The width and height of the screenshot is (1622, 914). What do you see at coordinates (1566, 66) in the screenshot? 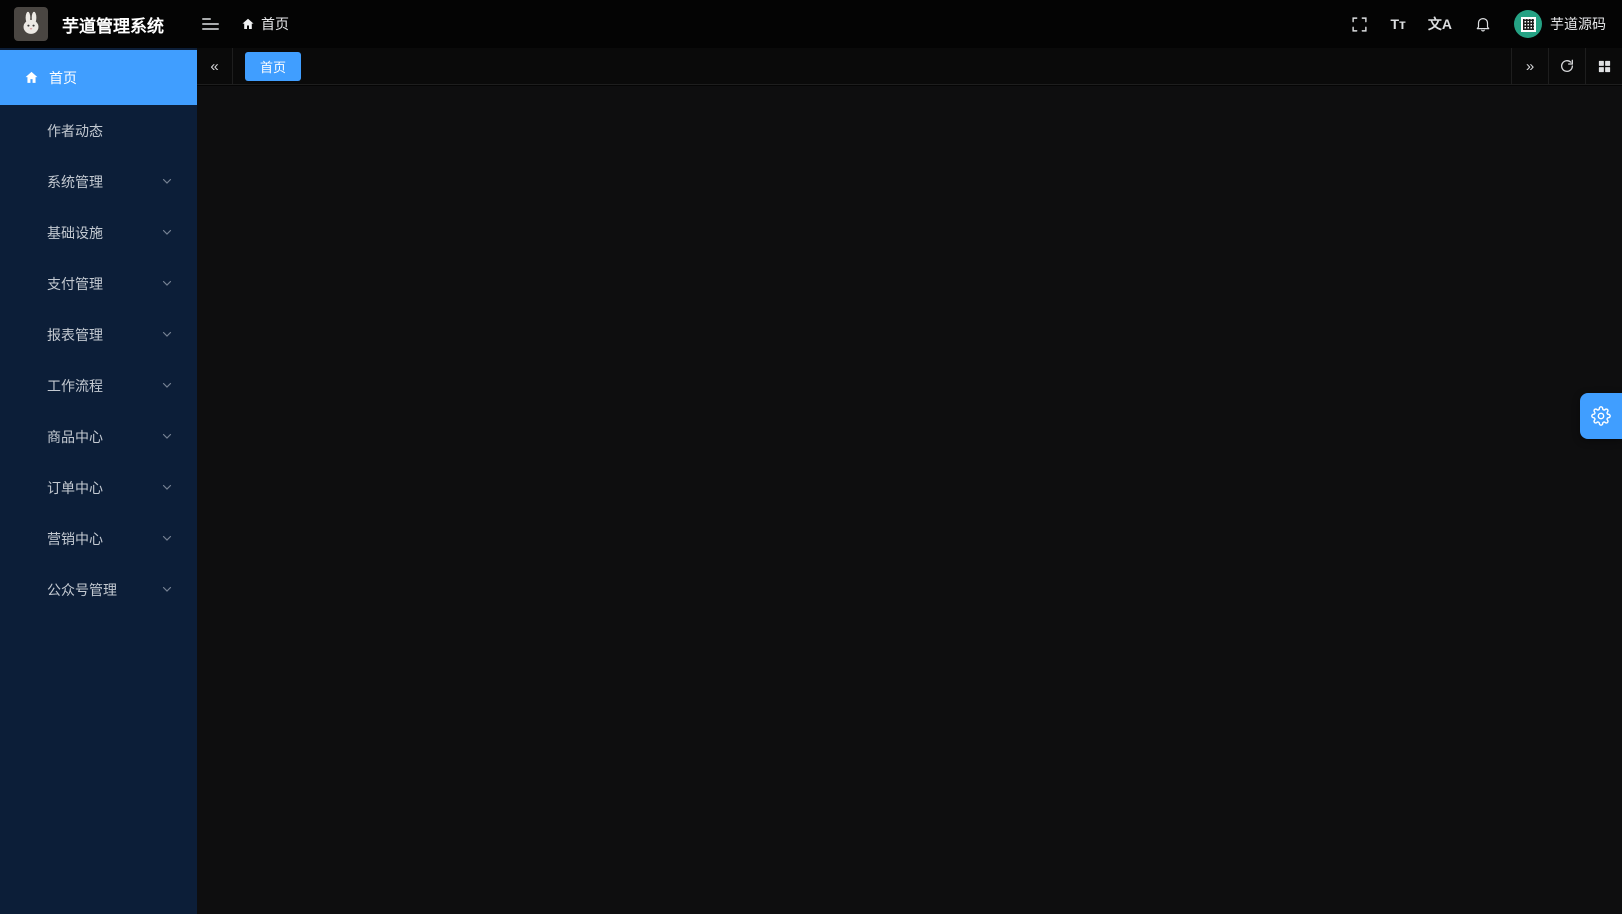
I see `refresh-icon` at bounding box center [1566, 66].